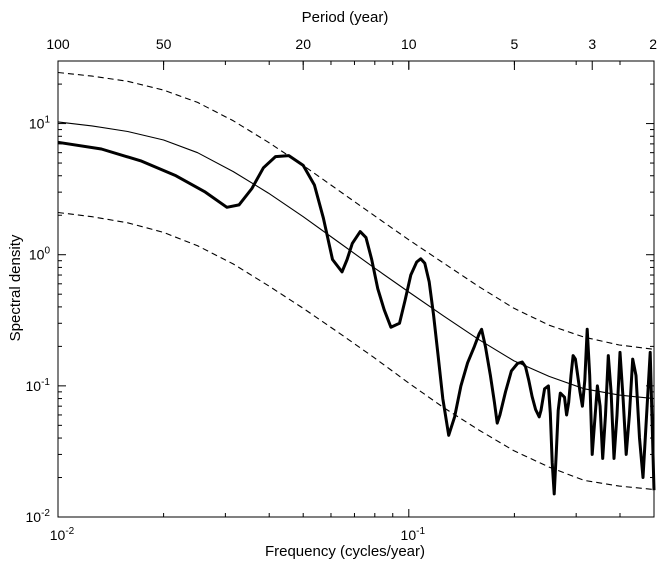 Image resolution: width=657 pixels, height=563 pixels. What do you see at coordinates (409, 44) in the screenshot?
I see `period-tick-label: 10` at bounding box center [409, 44].